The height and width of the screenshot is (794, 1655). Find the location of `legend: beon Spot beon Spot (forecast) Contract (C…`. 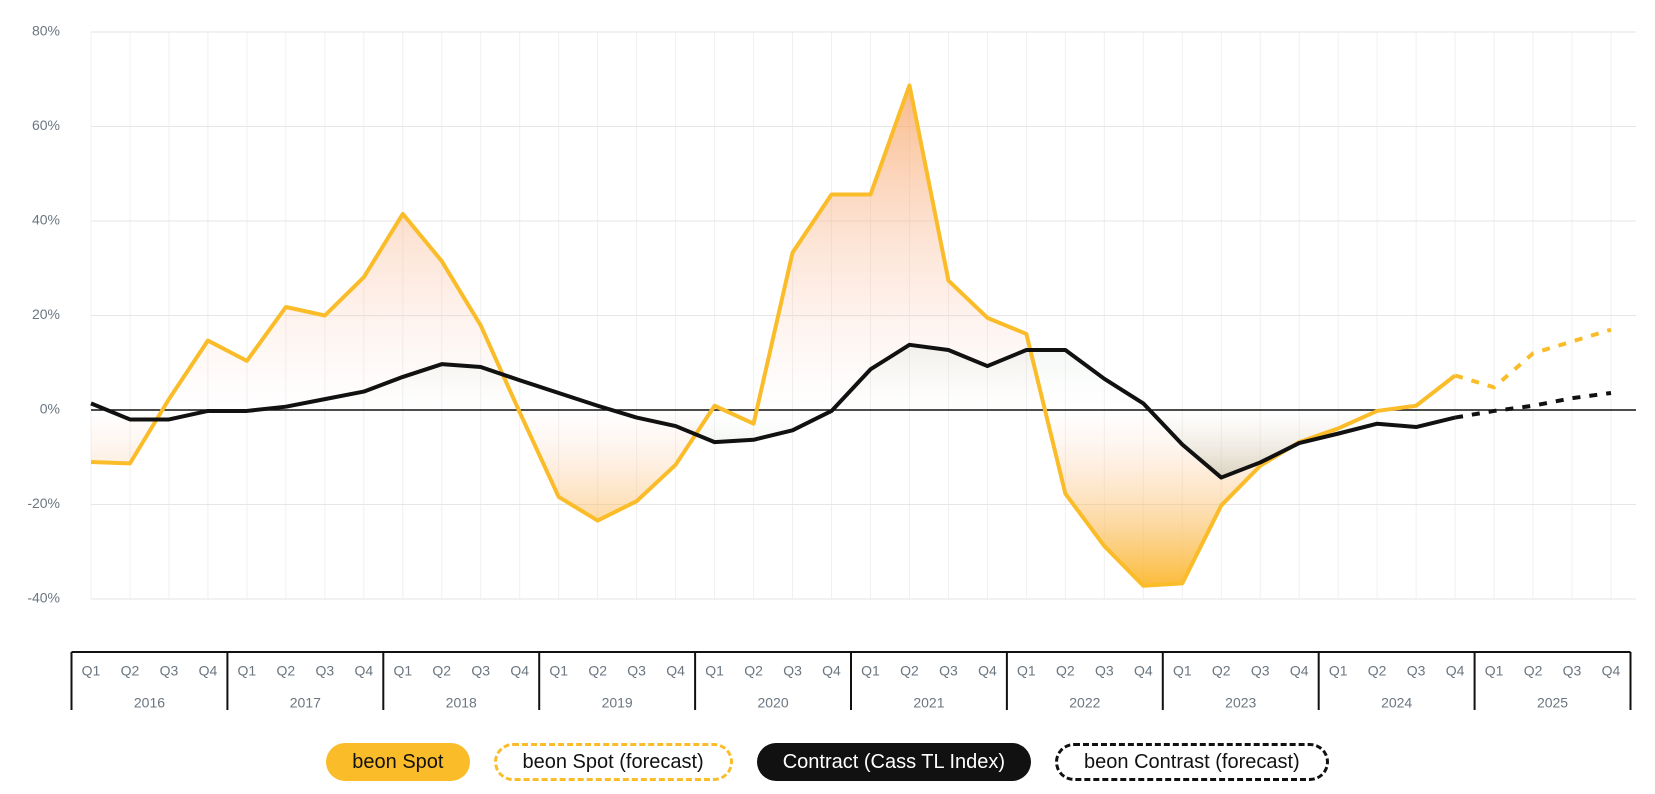

legend: beon Spot beon Spot (forecast) Contract (C… is located at coordinates (827, 762).